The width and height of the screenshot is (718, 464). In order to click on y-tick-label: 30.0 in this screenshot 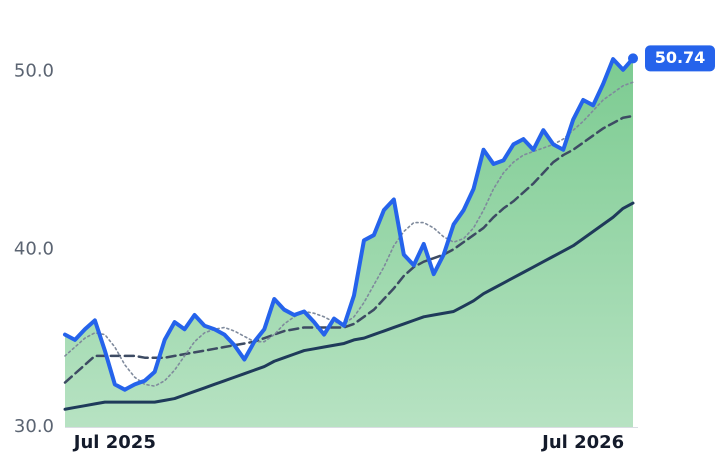, I will do `click(34, 426)`.